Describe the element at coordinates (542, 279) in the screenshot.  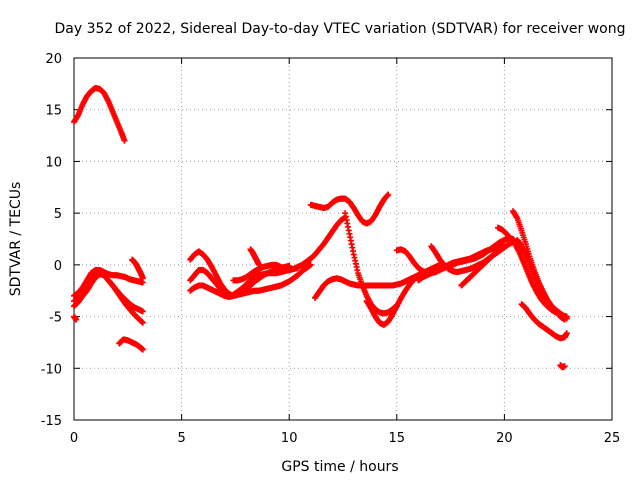
I see `series-arc23` at that location.